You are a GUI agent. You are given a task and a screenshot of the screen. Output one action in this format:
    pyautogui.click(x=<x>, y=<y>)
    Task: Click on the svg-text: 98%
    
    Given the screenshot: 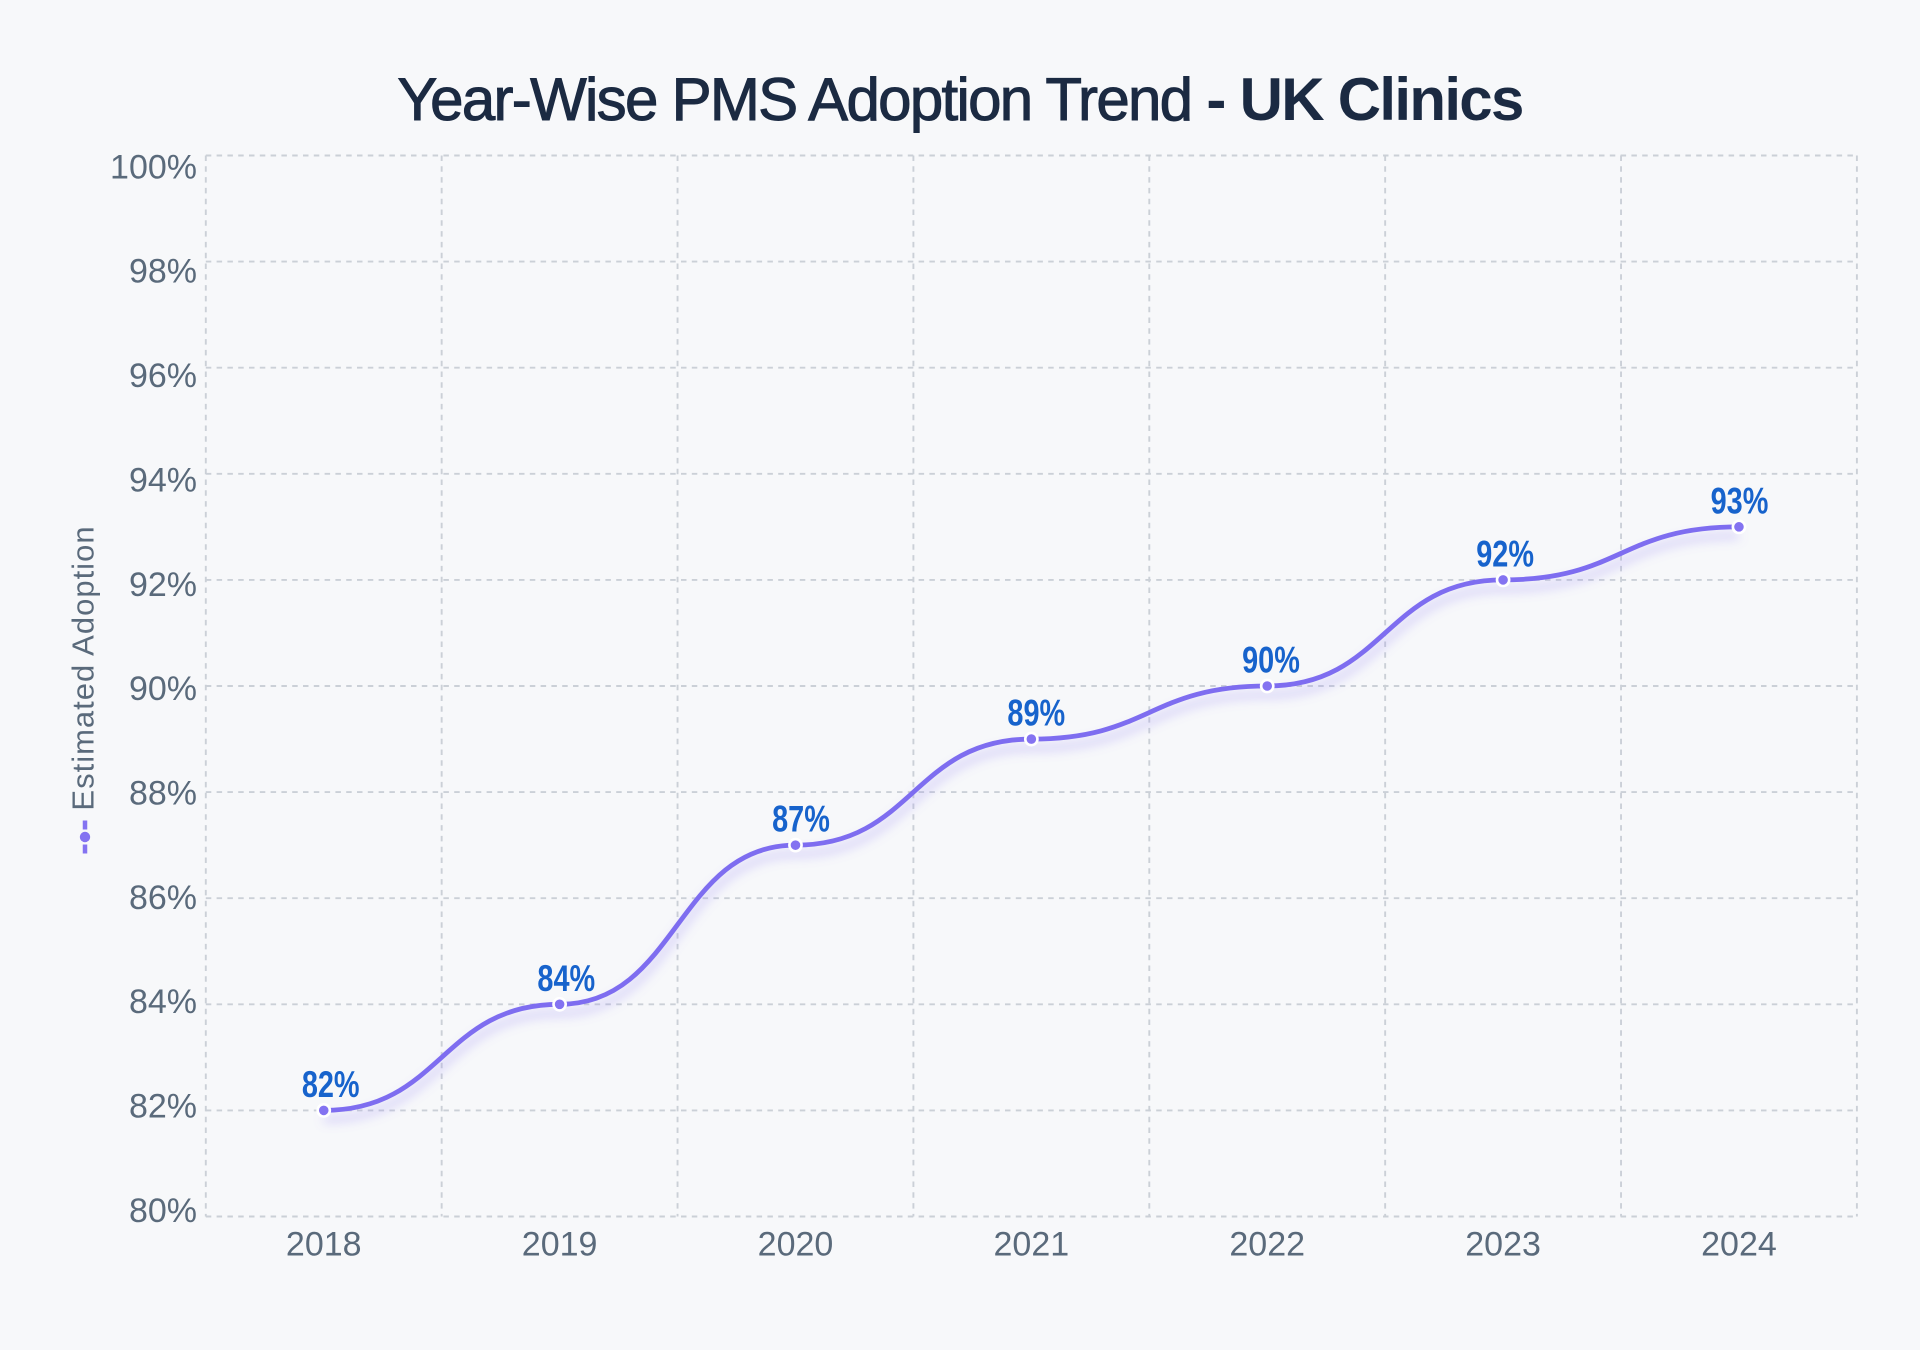 What is the action you would take?
    pyautogui.click(x=163, y=272)
    